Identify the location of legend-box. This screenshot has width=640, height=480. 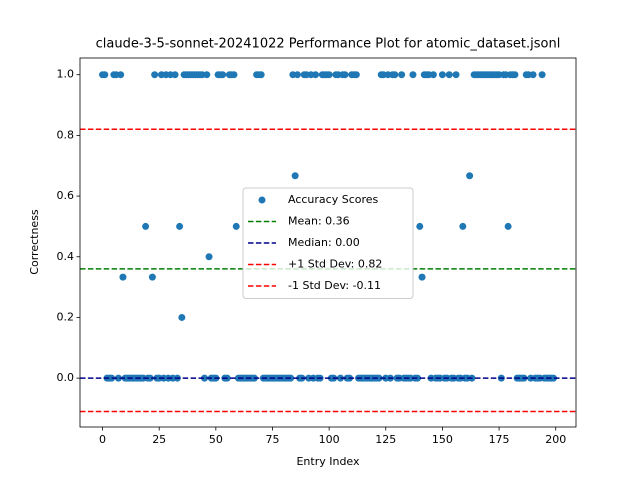
(328, 243).